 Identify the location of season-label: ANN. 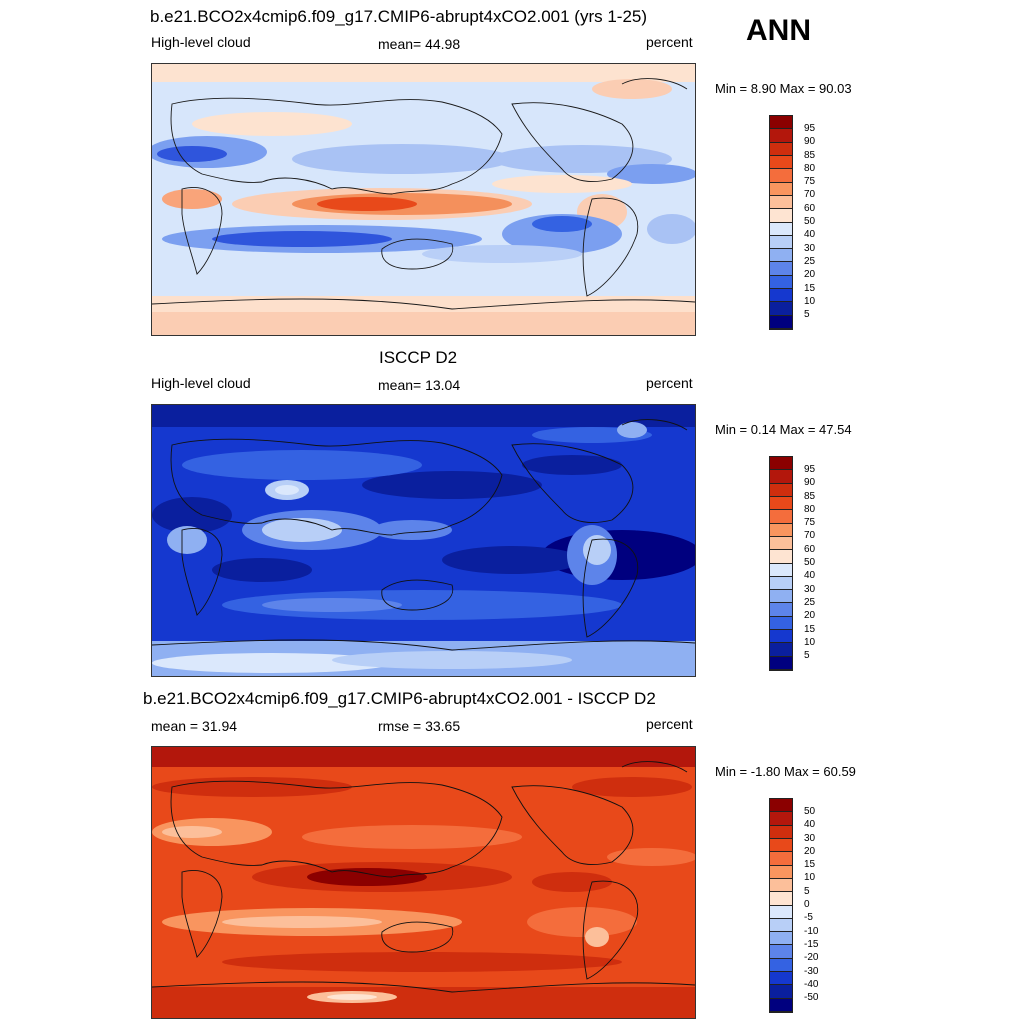
(778, 30).